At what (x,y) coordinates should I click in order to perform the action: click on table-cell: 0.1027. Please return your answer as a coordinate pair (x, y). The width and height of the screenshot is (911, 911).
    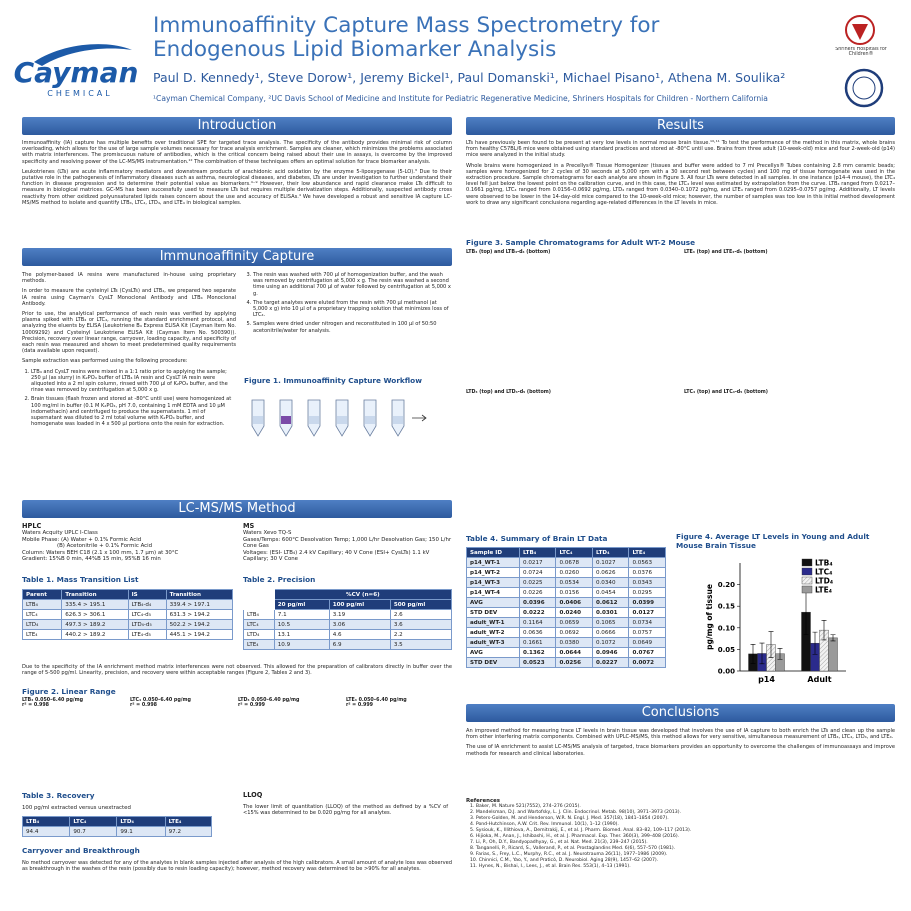
    Looking at the image, I should click on (610, 562).